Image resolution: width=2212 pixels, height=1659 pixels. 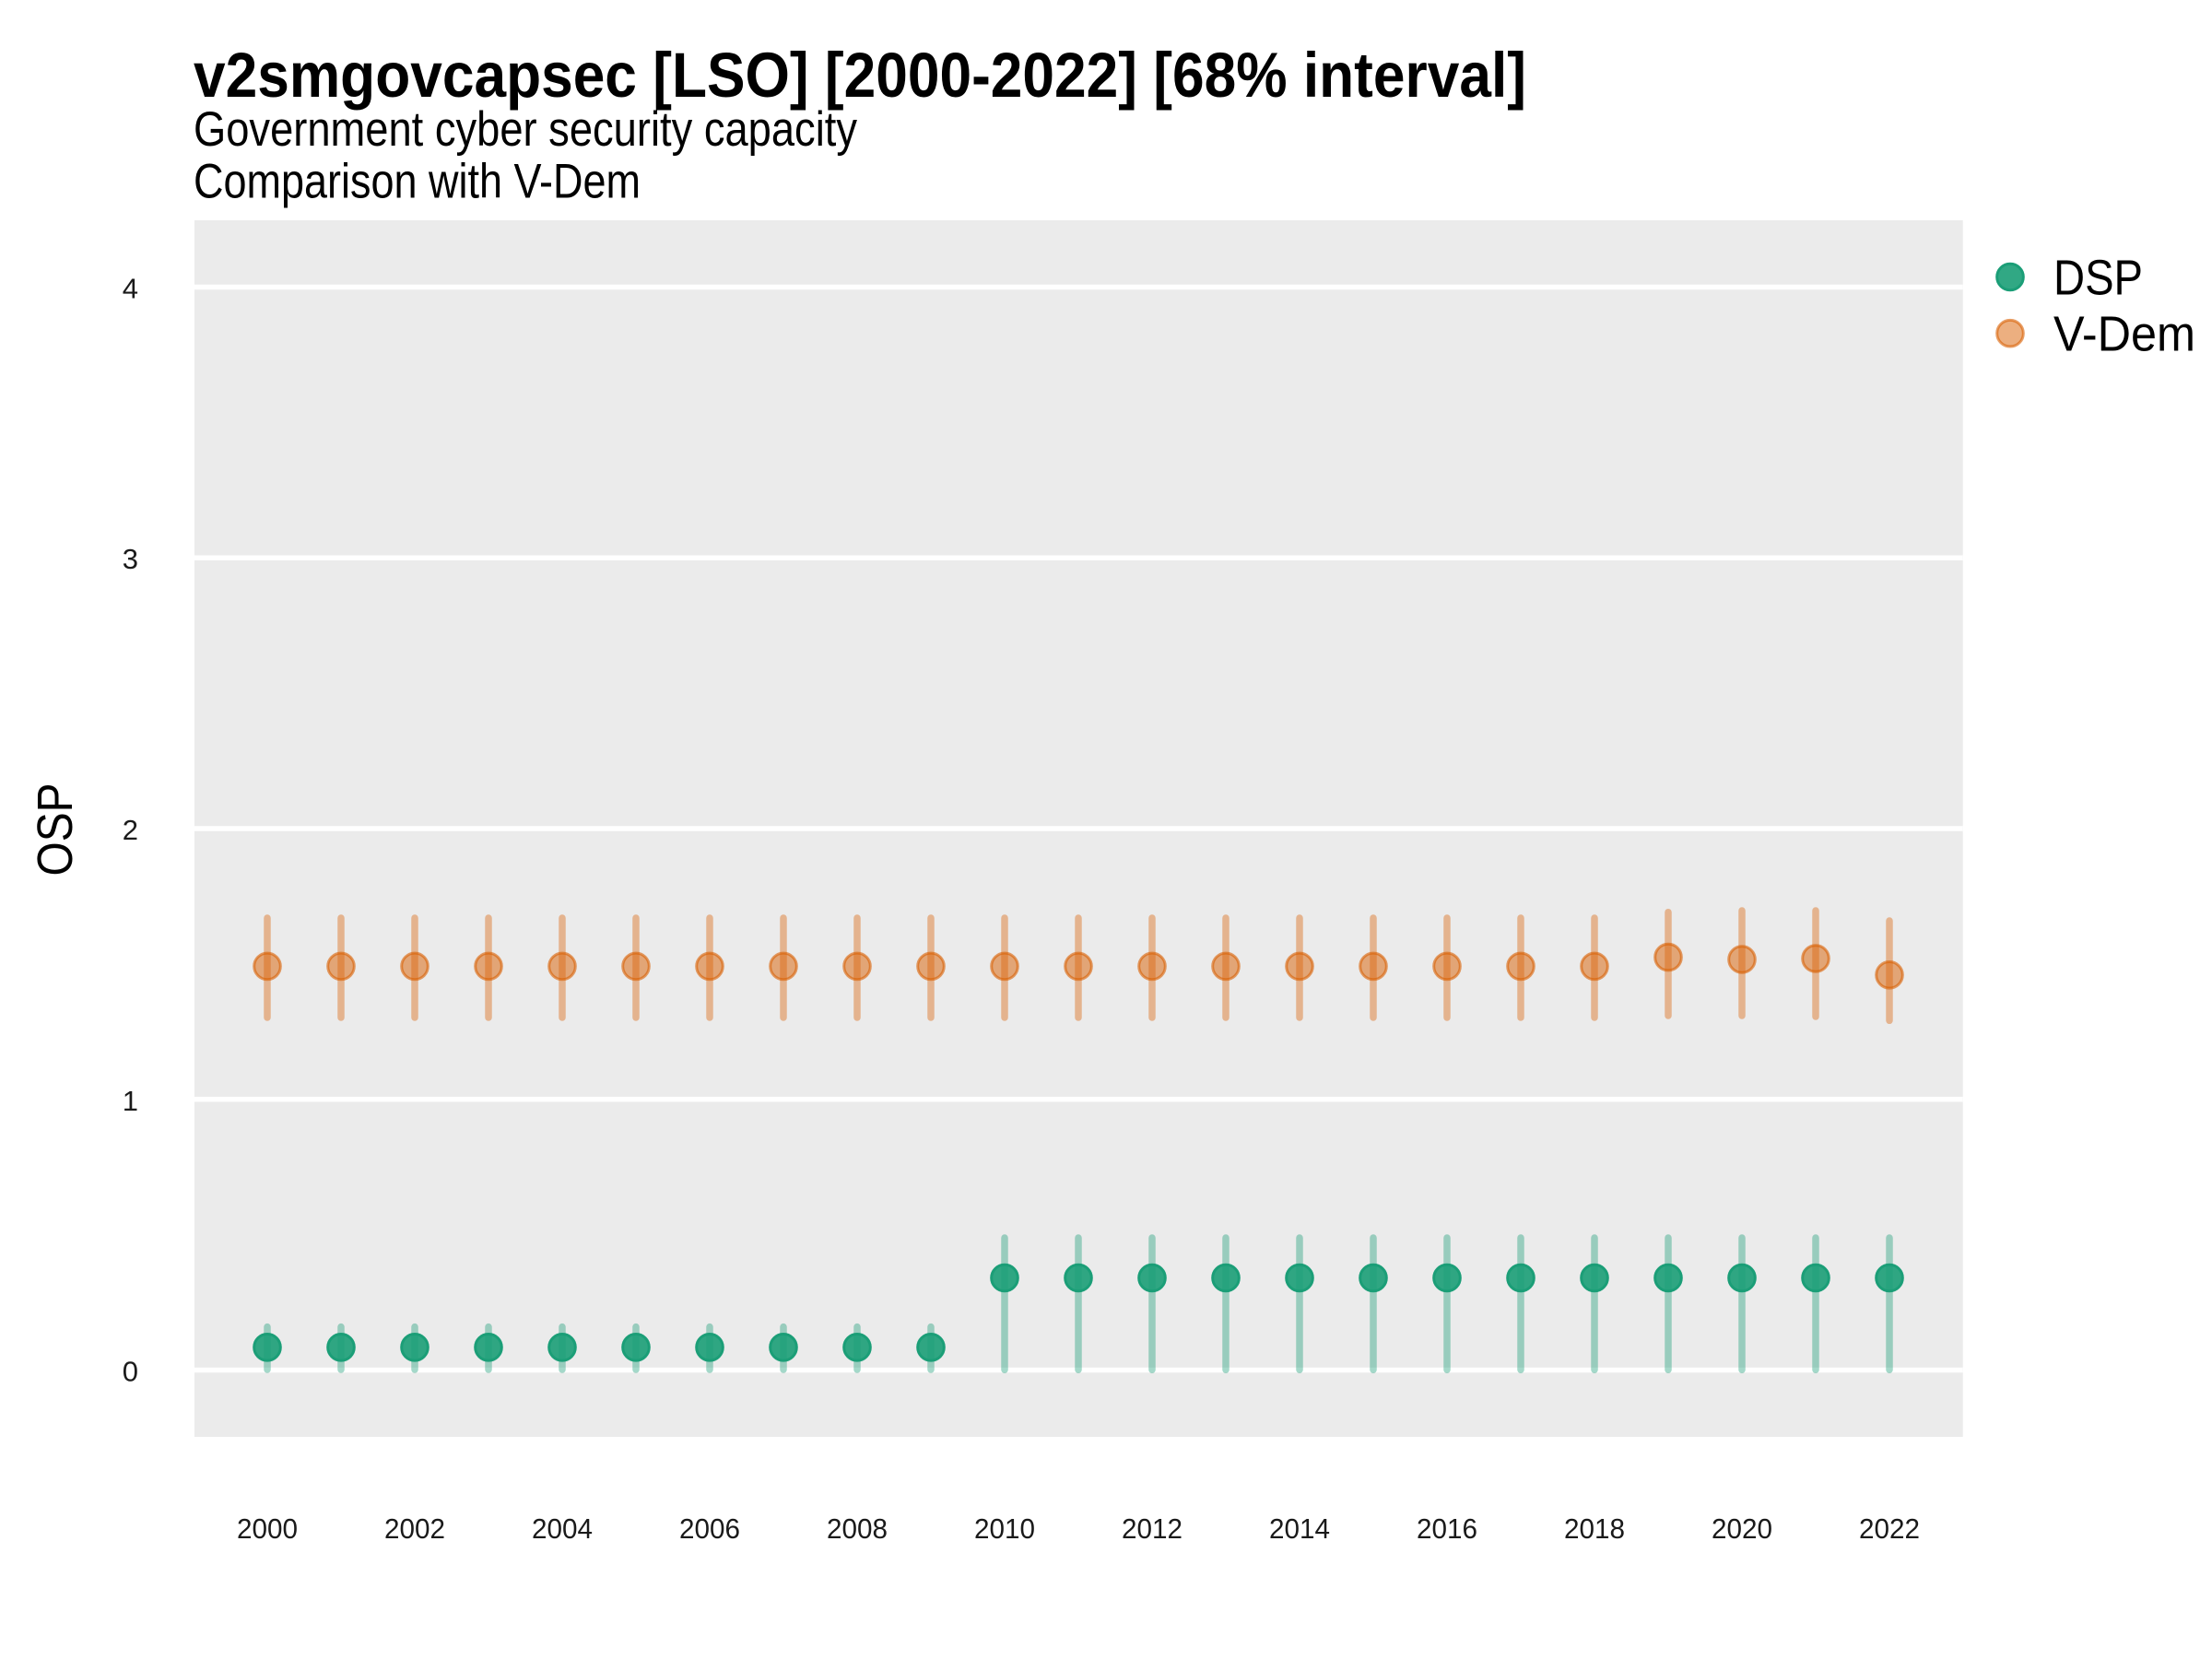 I want to click on svg-text: DSP, so click(x=2098, y=278).